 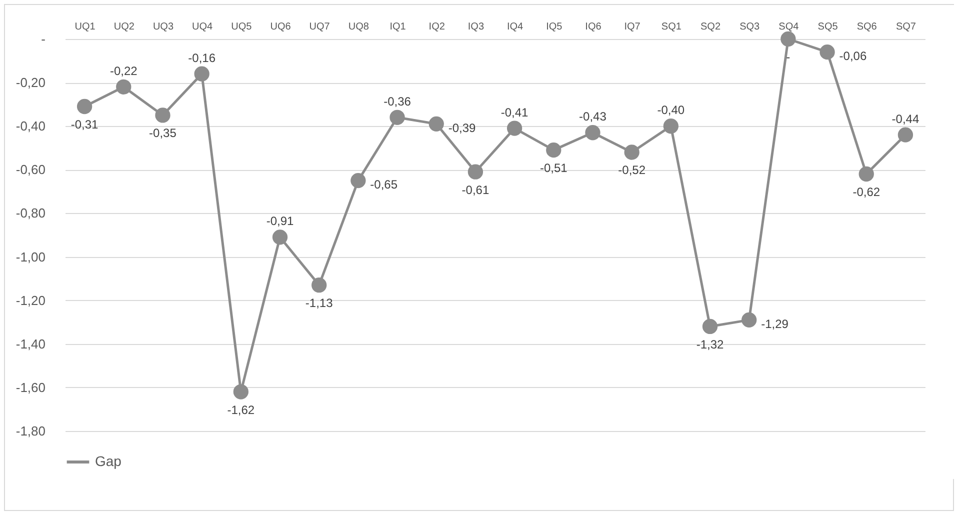 I want to click on x-tick-label: UQ4, so click(x=203, y=27).